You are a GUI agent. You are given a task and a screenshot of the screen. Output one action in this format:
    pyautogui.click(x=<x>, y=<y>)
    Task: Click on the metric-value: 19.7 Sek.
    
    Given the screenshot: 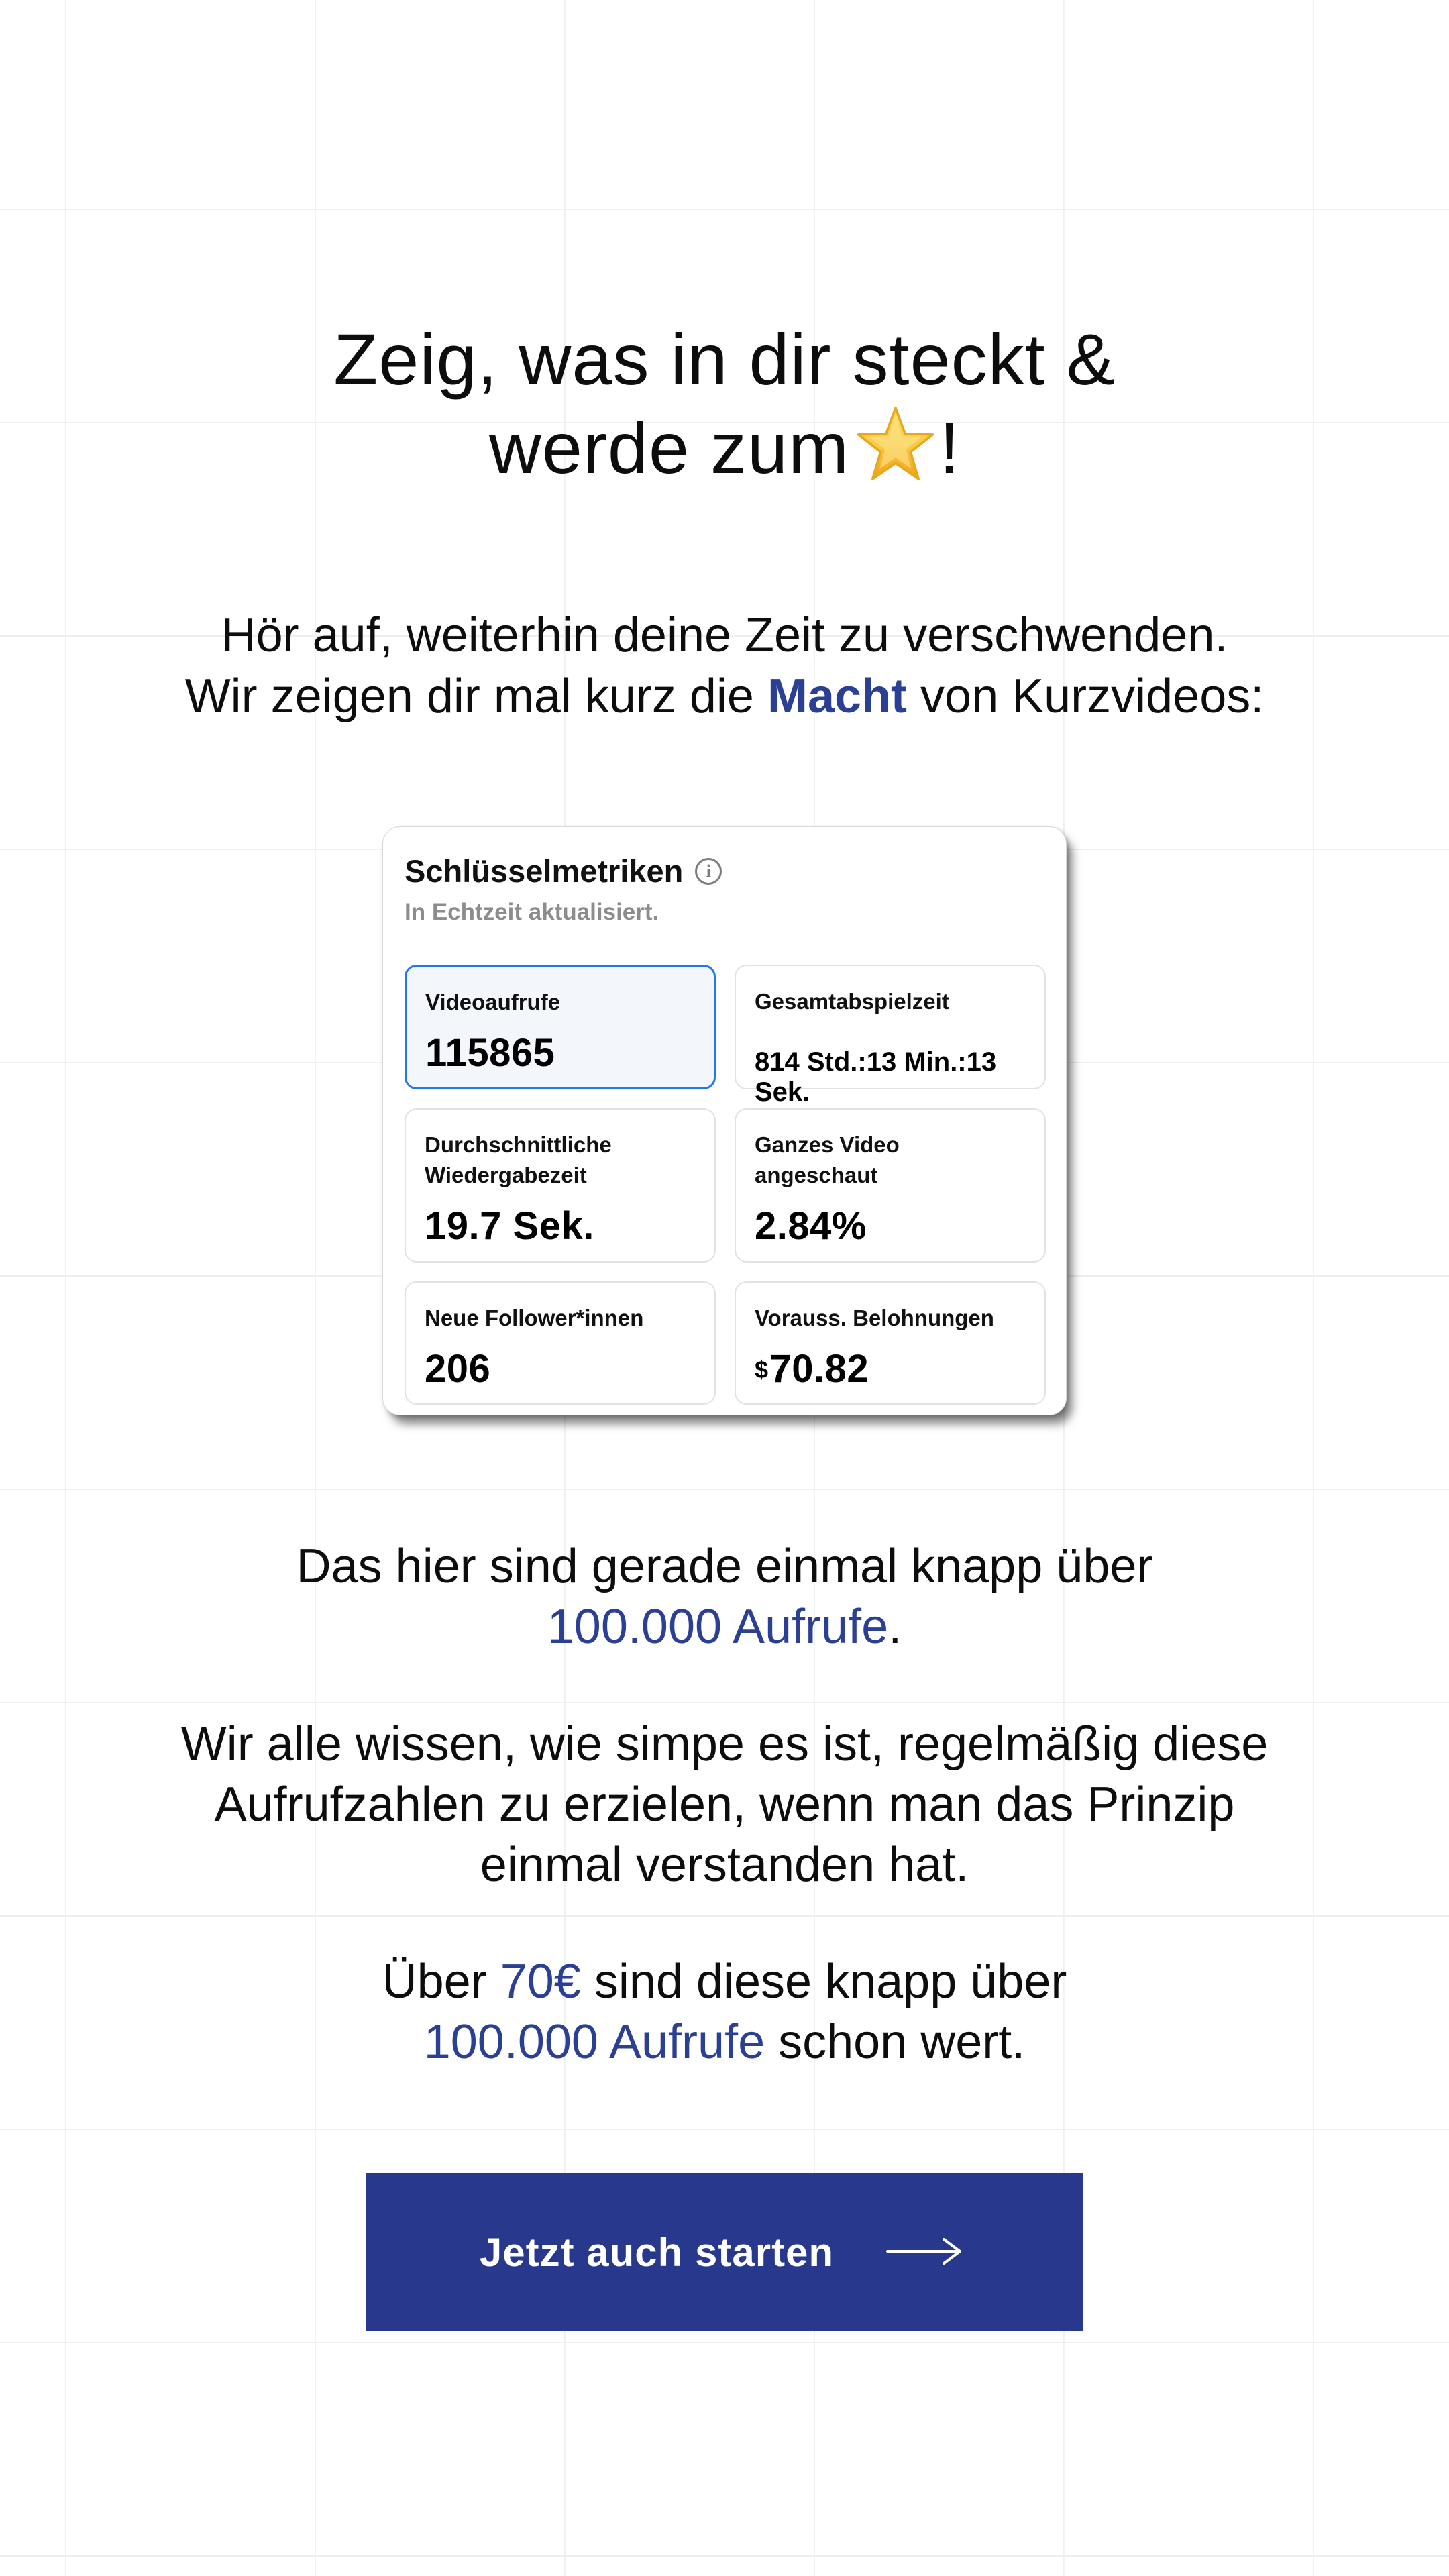 What is the action you would take?
    pyautogui.click(x=509, y=1226)
    